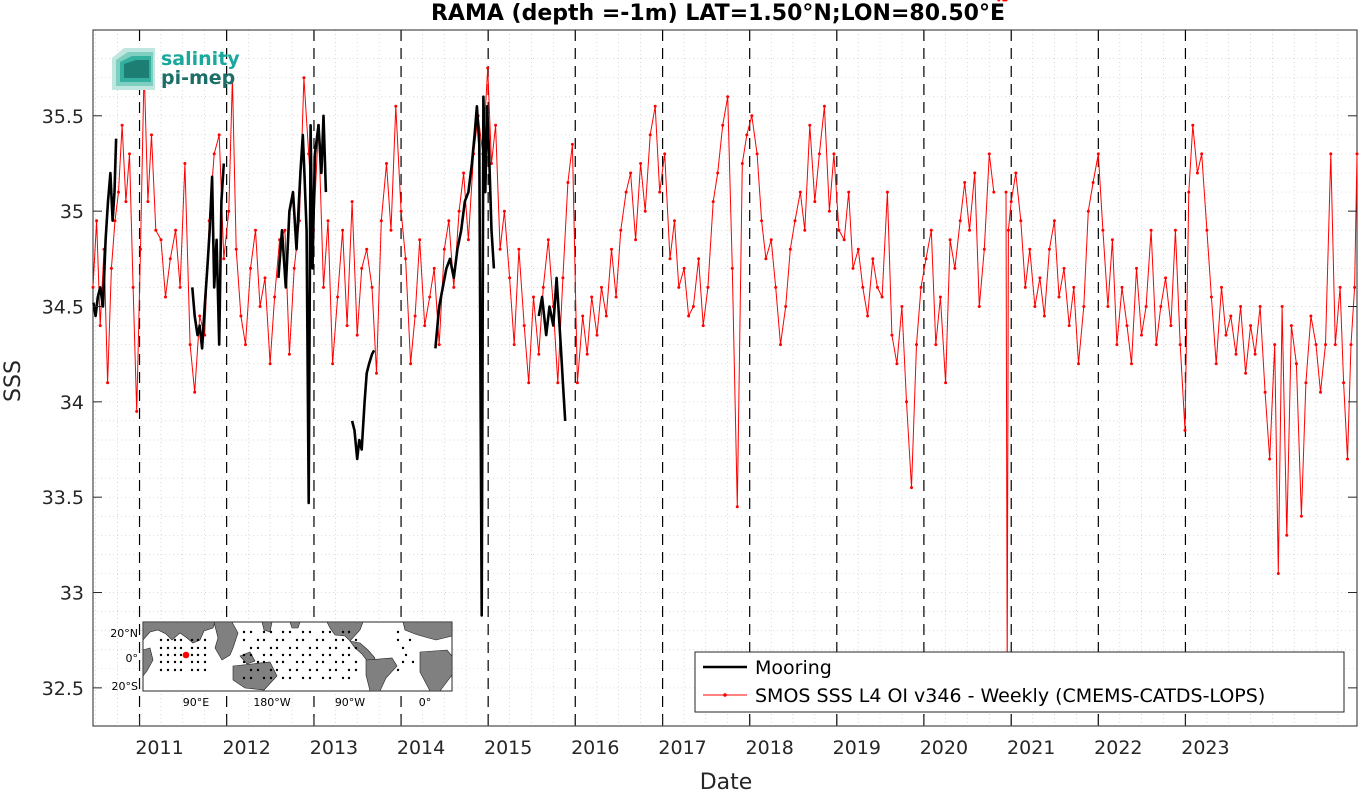 The height and width of the screenshot is (790, 1359). What do you see at coordinates (133, 69) in the screenshot?
I see `logo-wave-icon` at bounding box center [133, 69].